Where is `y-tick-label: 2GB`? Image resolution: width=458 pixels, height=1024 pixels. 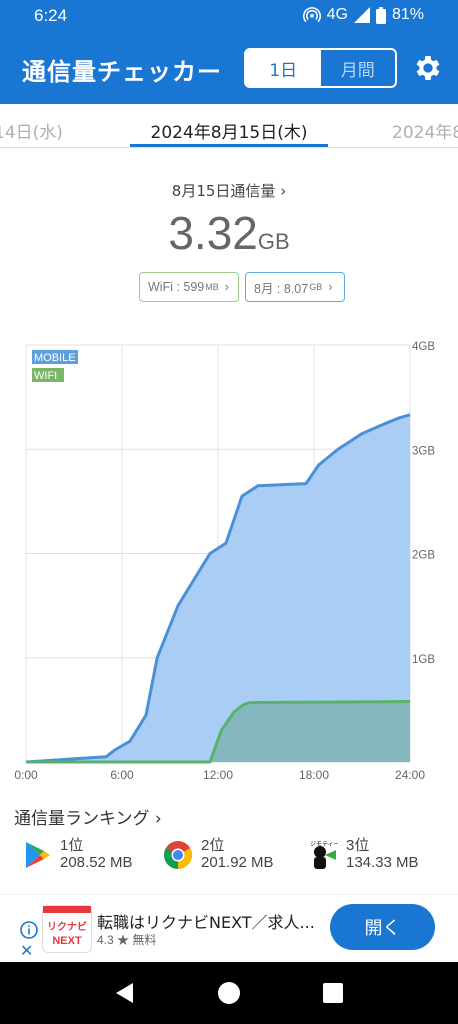 y-tick-label: 2GB is located at coordinates (423, 556).